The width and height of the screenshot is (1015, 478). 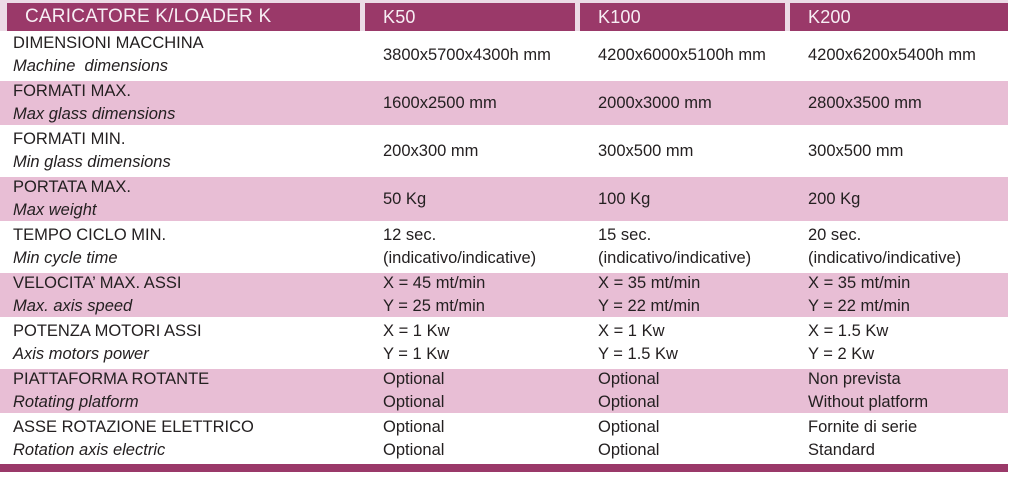 I want to click on value-cell: 15 sec. (indicativo/indicative), so click(x=685, y=247).